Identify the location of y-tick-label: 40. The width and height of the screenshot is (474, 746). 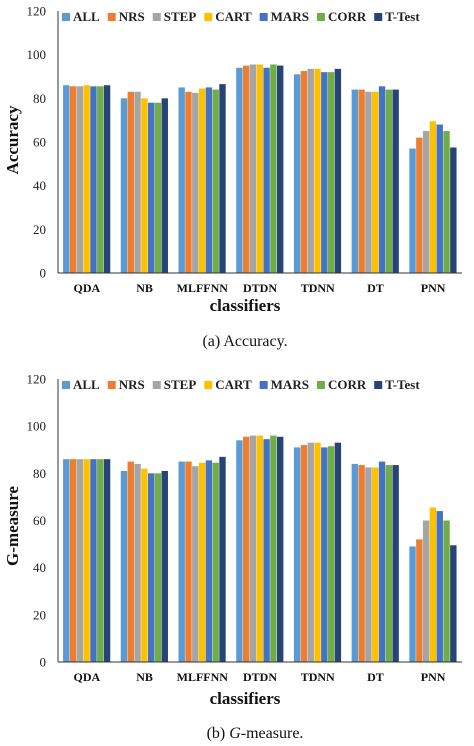
(39, 567).